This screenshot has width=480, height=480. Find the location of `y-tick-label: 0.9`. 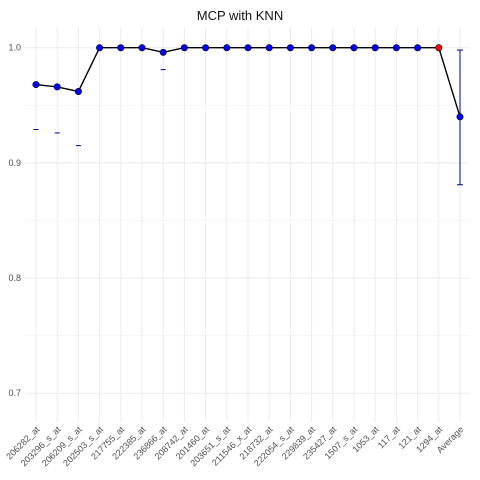

y-tick-label: 0.9 is located at coordinates (14, 163).